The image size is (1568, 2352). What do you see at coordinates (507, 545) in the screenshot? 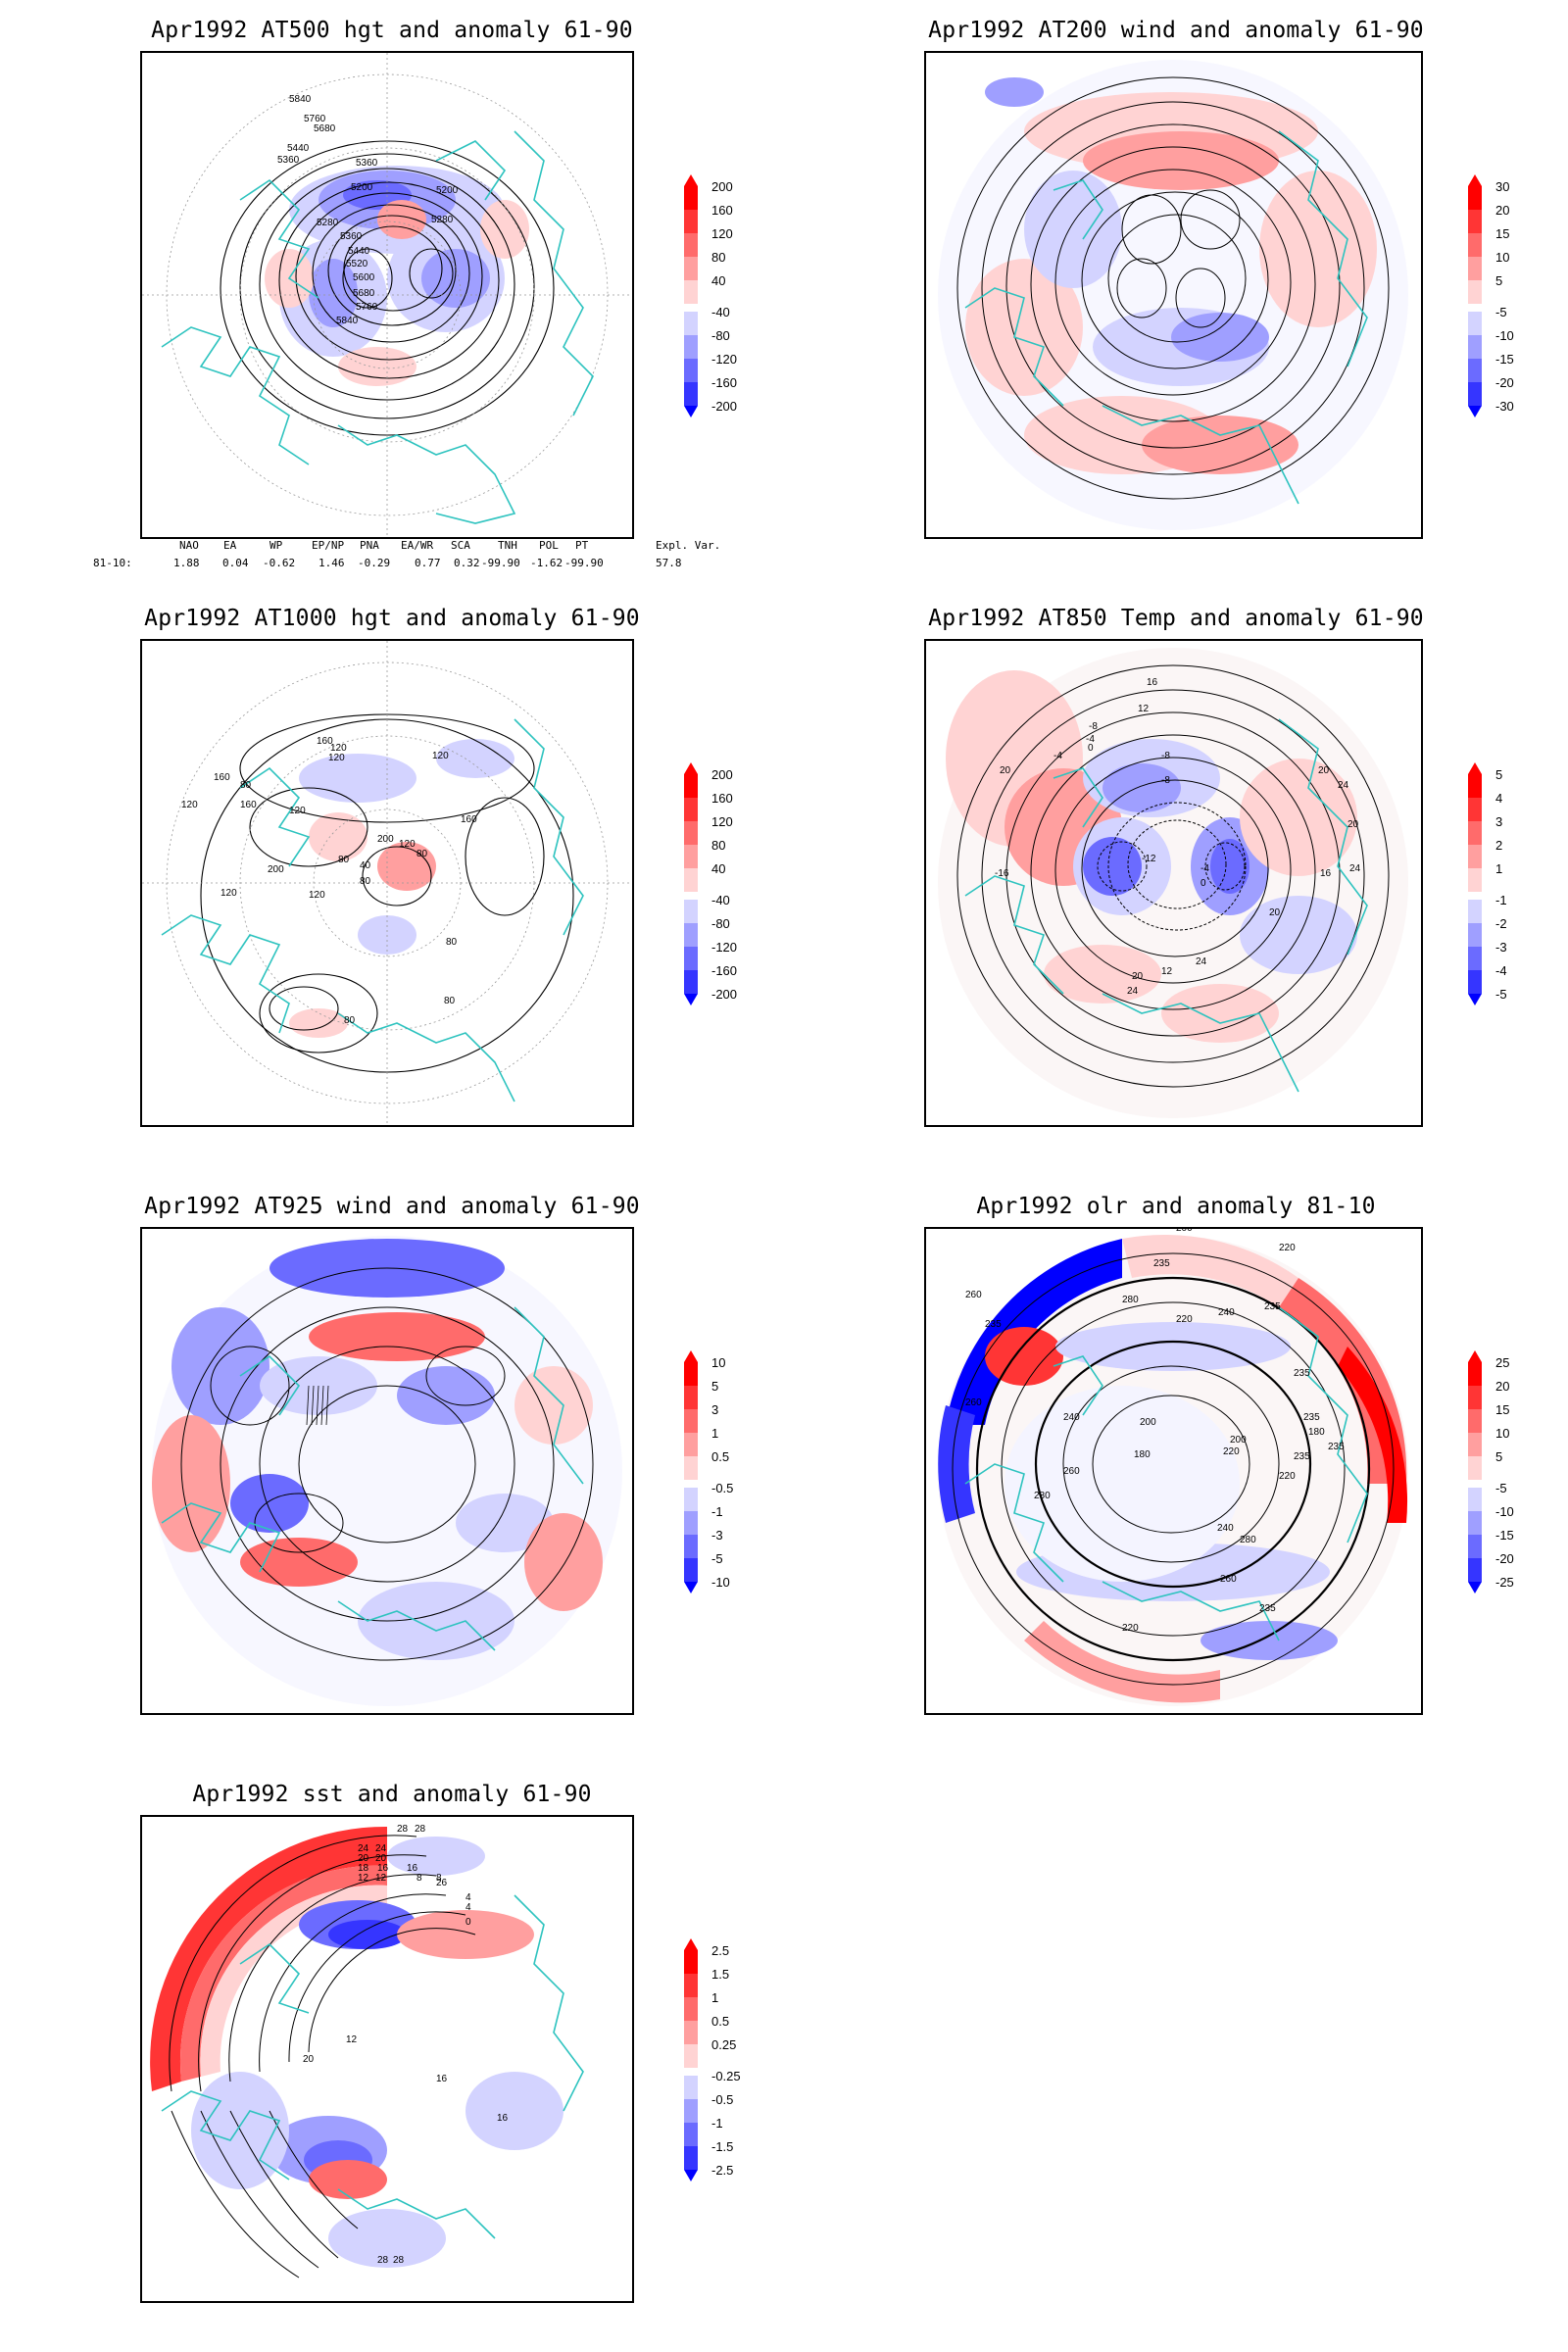
I see `index-header: TNH` at bounding box center [507, 545].